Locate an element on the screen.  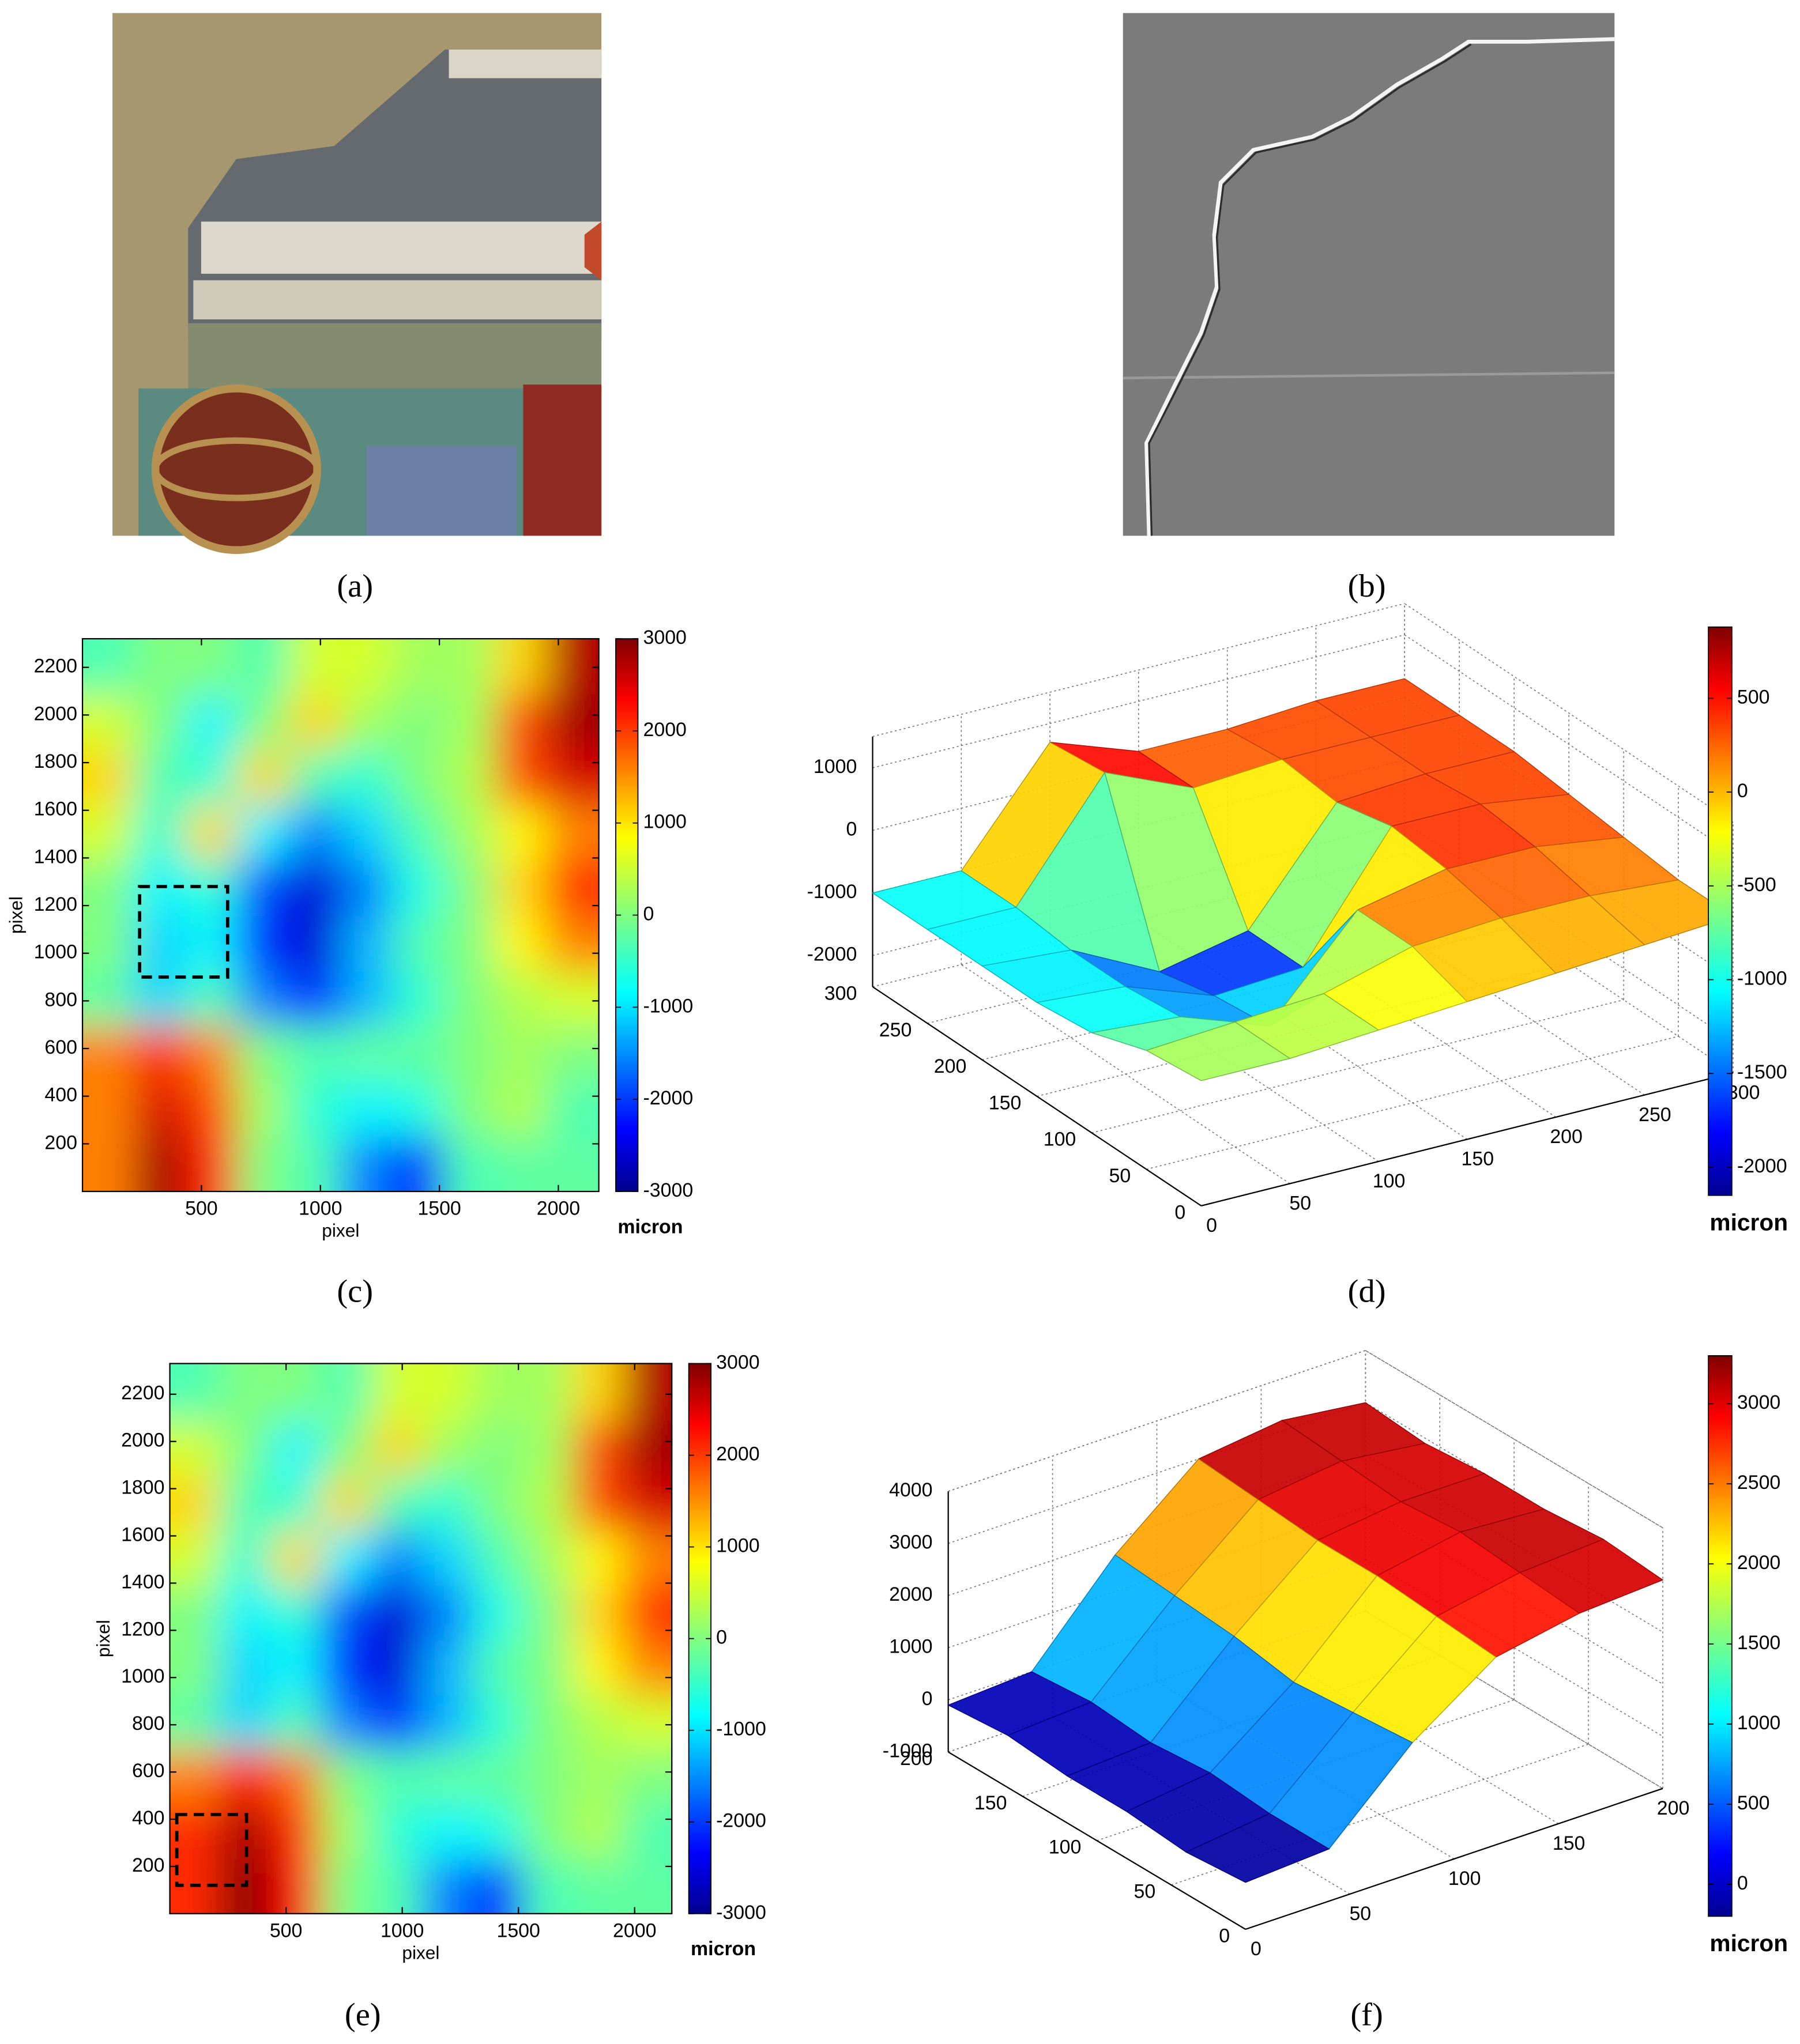
colorbar-tick-label: -500 is located at coordinates (1756, 885).